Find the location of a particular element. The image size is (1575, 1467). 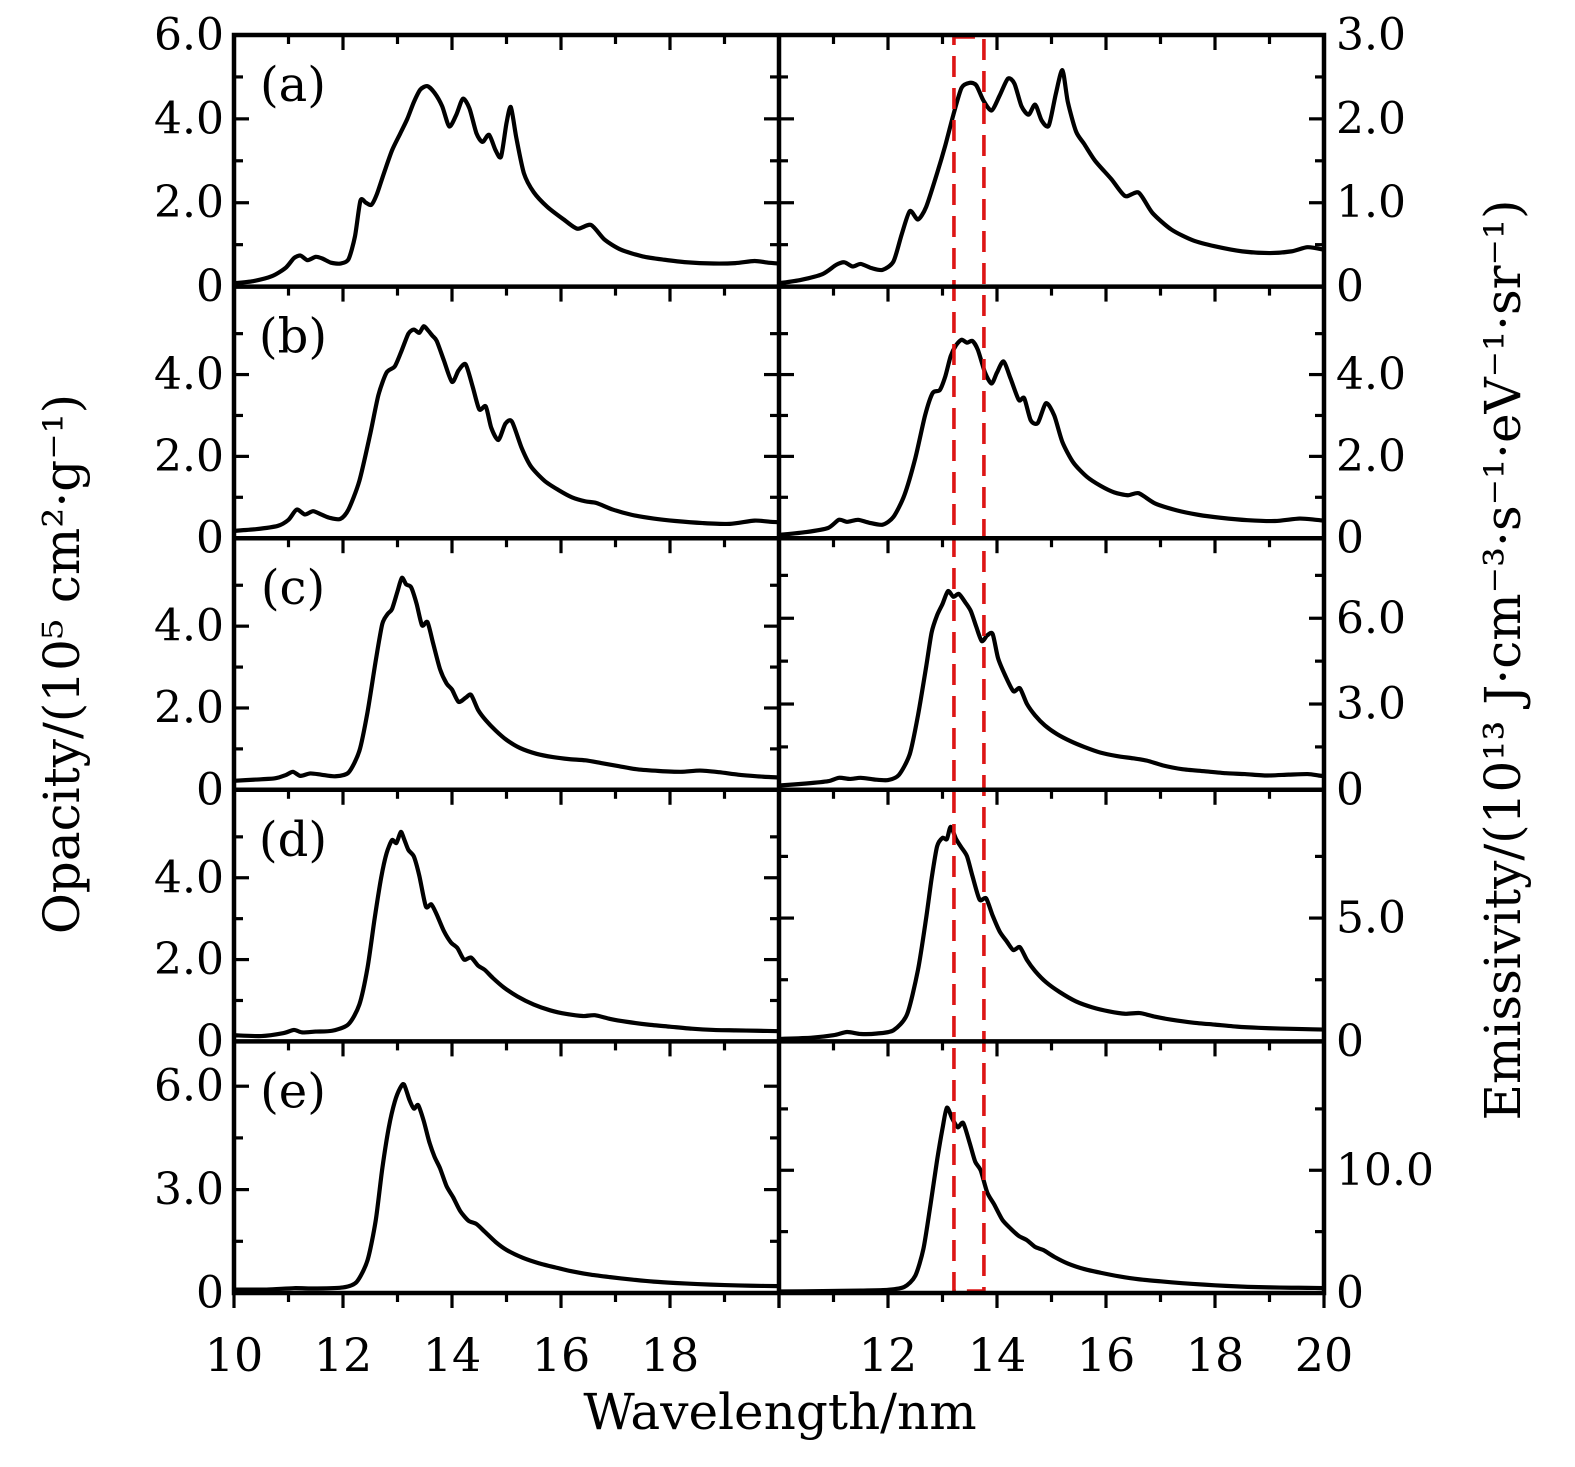

spectrum-curve-c-emissivity is located at coordinates (1051, 688).